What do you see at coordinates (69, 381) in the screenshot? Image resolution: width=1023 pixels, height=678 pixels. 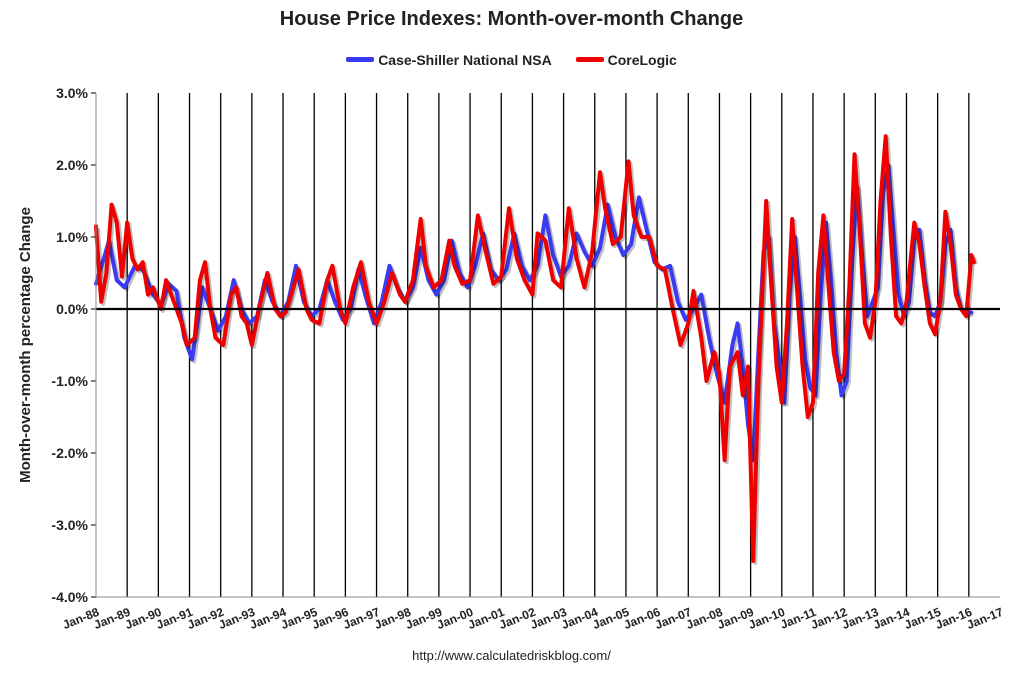 I see `y-tick-label: -1.0%` at bounding box center [69, 381].